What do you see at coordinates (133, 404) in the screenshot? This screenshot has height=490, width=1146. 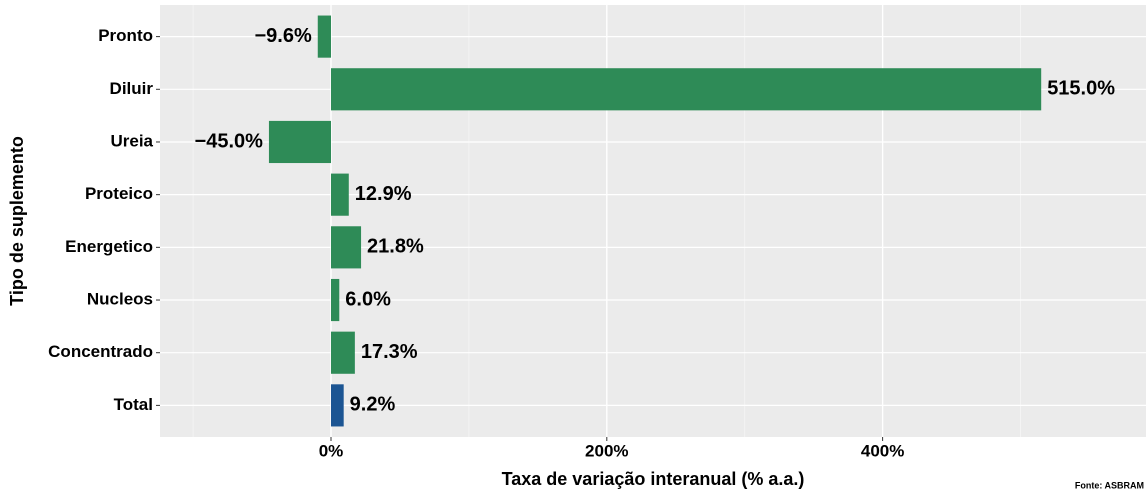 I see `y-tick-label: Total` at bounding box center [133, 404].